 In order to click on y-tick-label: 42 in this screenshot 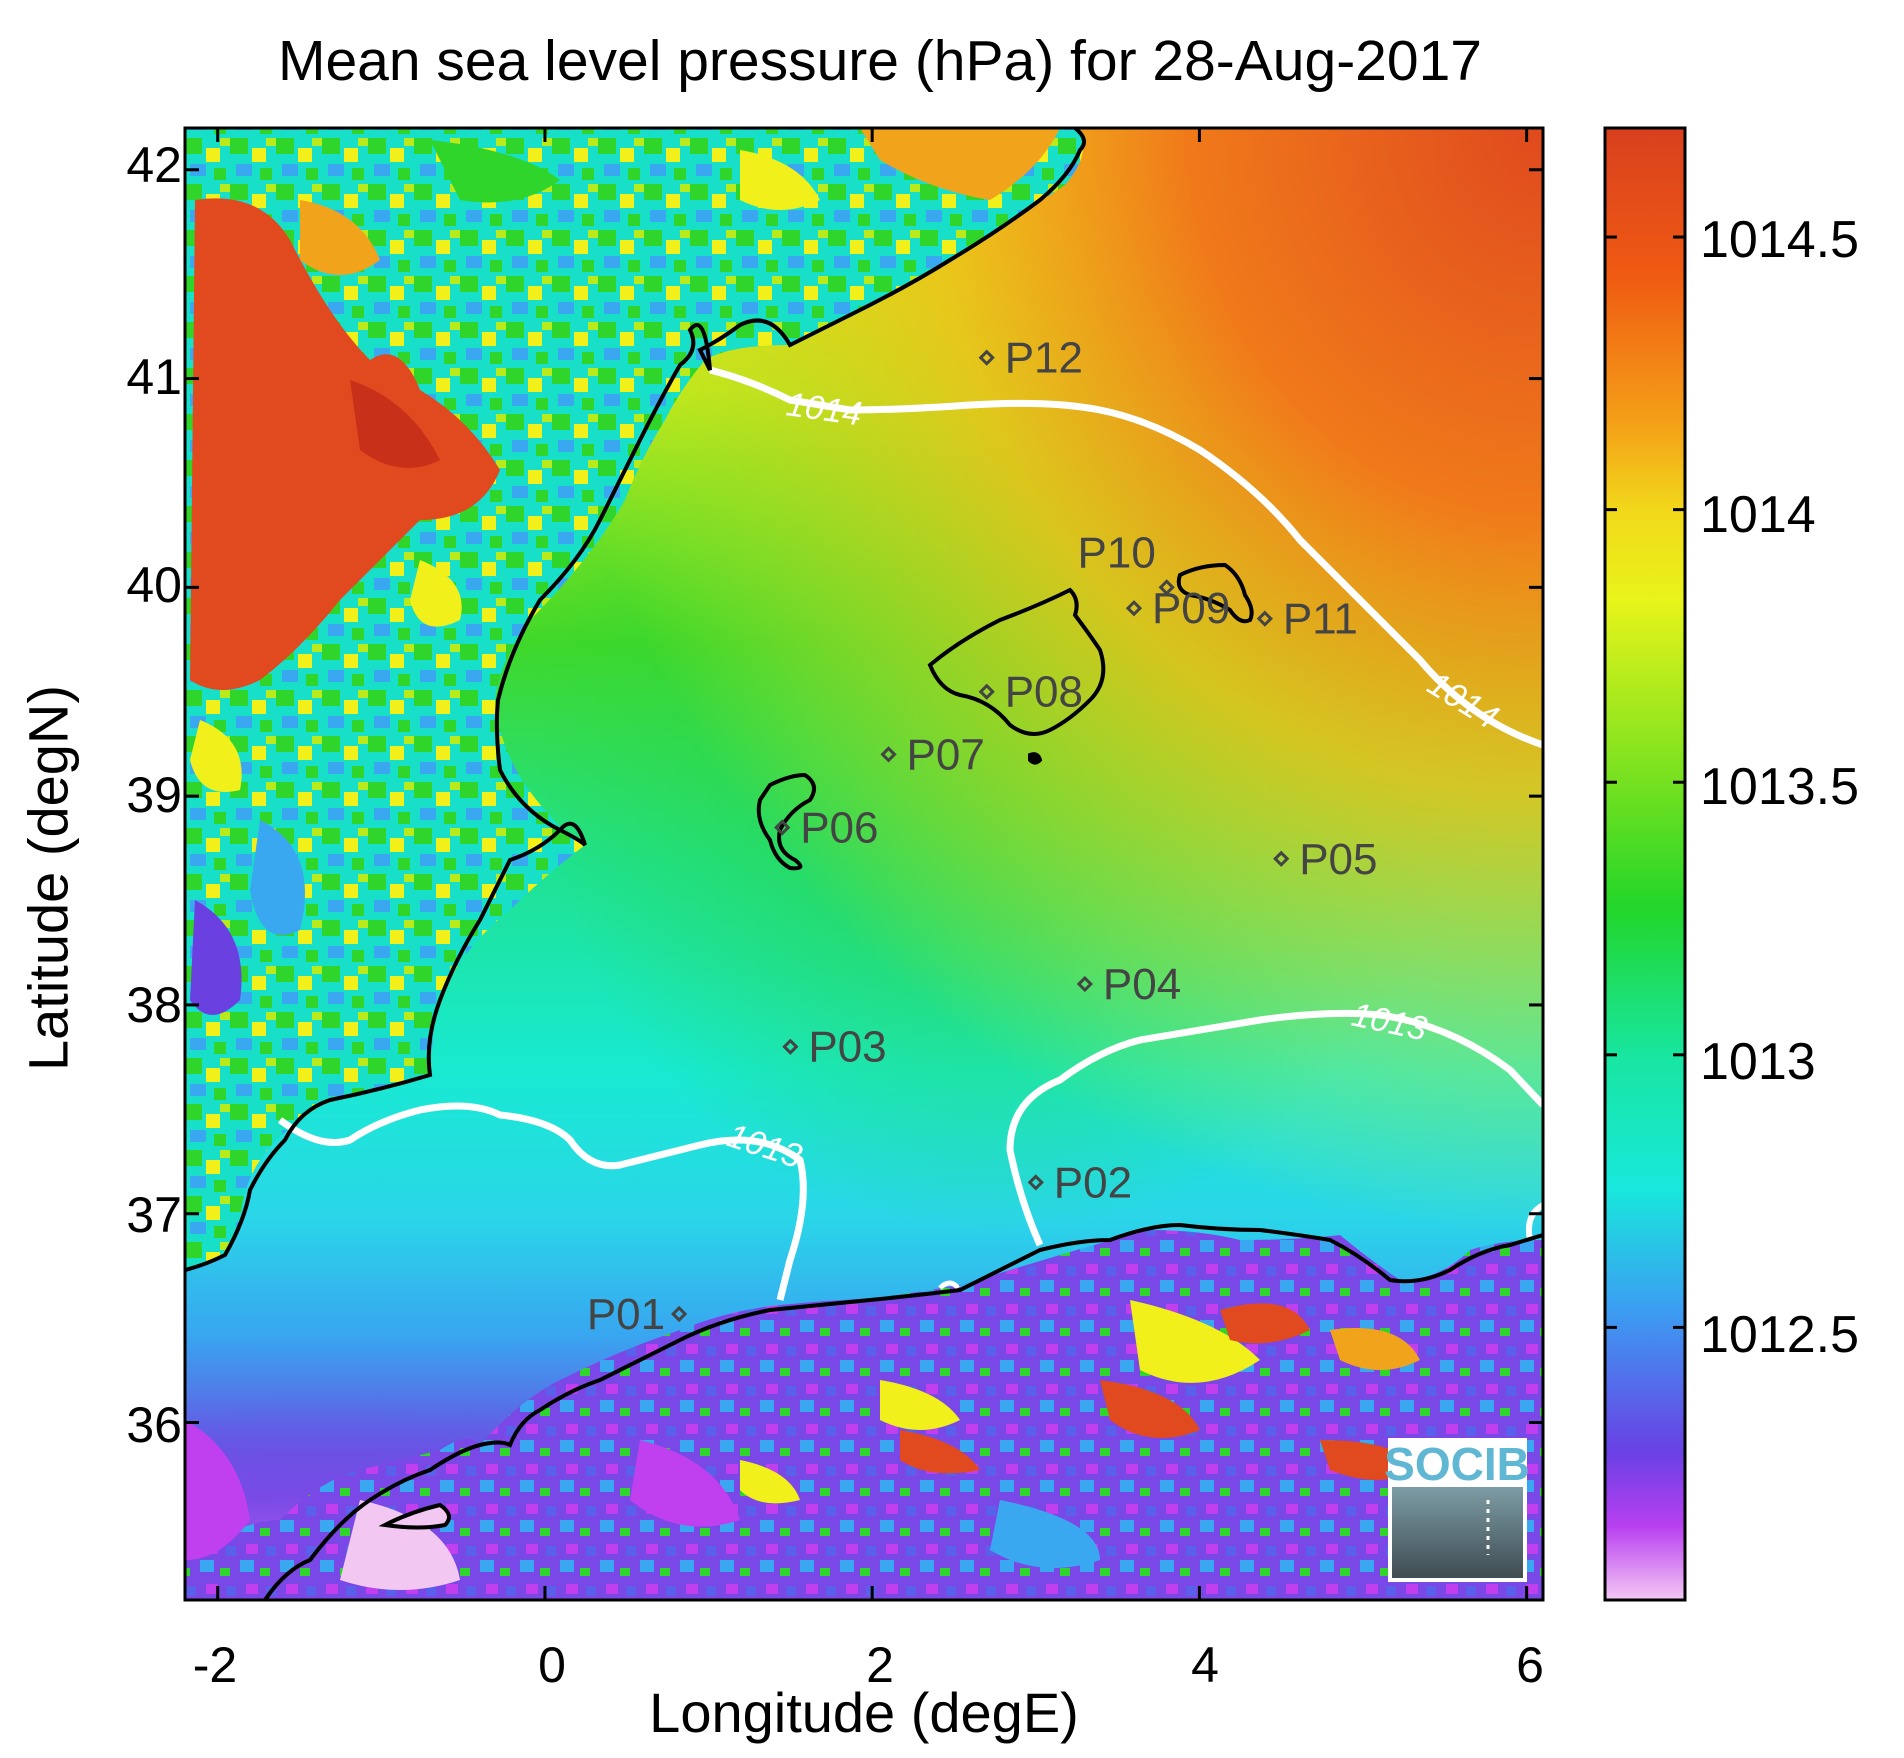, I will do `click(154, 165)`.